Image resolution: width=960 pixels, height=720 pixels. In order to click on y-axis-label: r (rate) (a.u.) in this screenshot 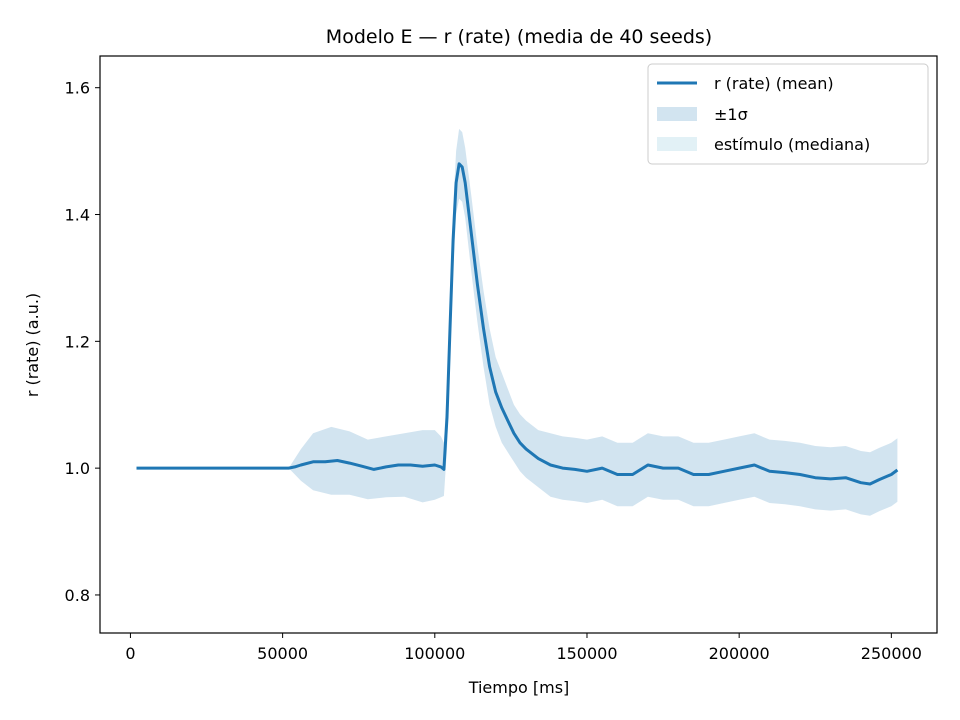, I will do `click(32, 345)`.